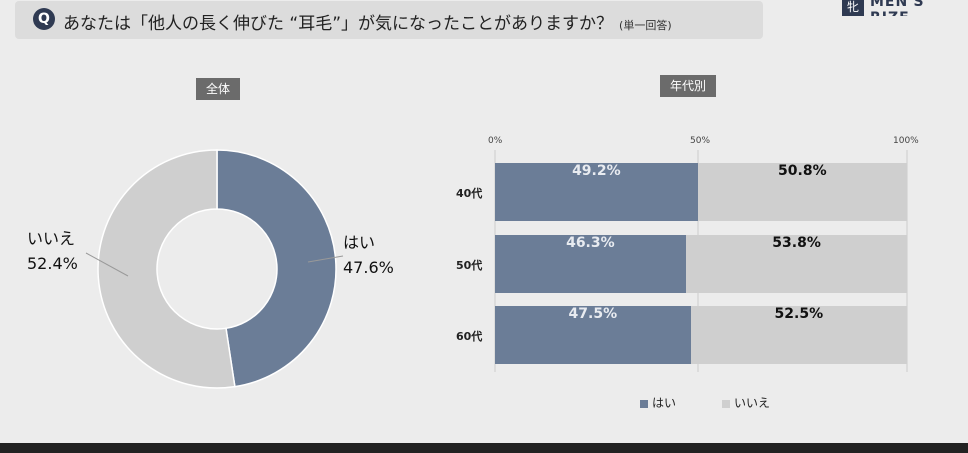 This screenshot has width=968, height=453. What do you see at coordinates (664, 403) in the screenshot?
I see `legend-yes-label: はい` at bounding box center [664, 403].